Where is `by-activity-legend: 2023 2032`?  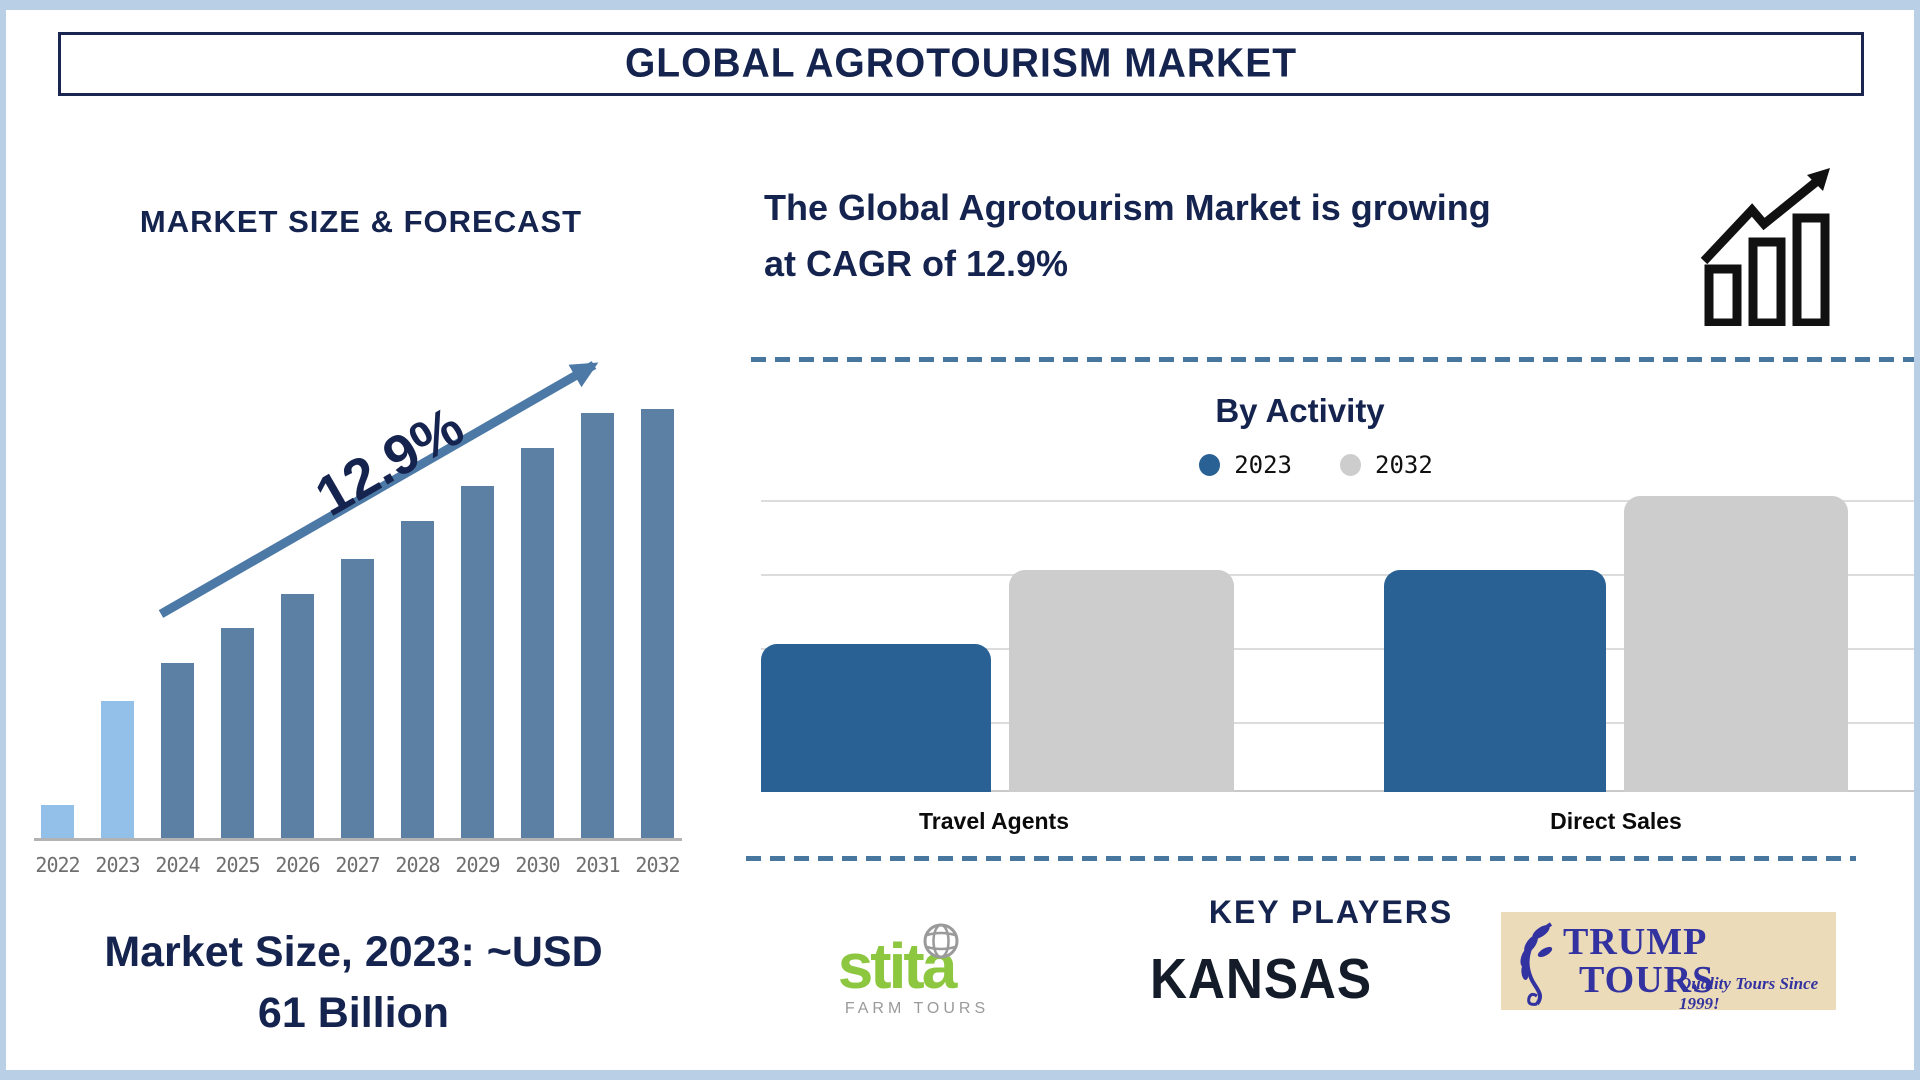
by-activity-legend: 2023 2032 is located at coordinates (1316, 465).